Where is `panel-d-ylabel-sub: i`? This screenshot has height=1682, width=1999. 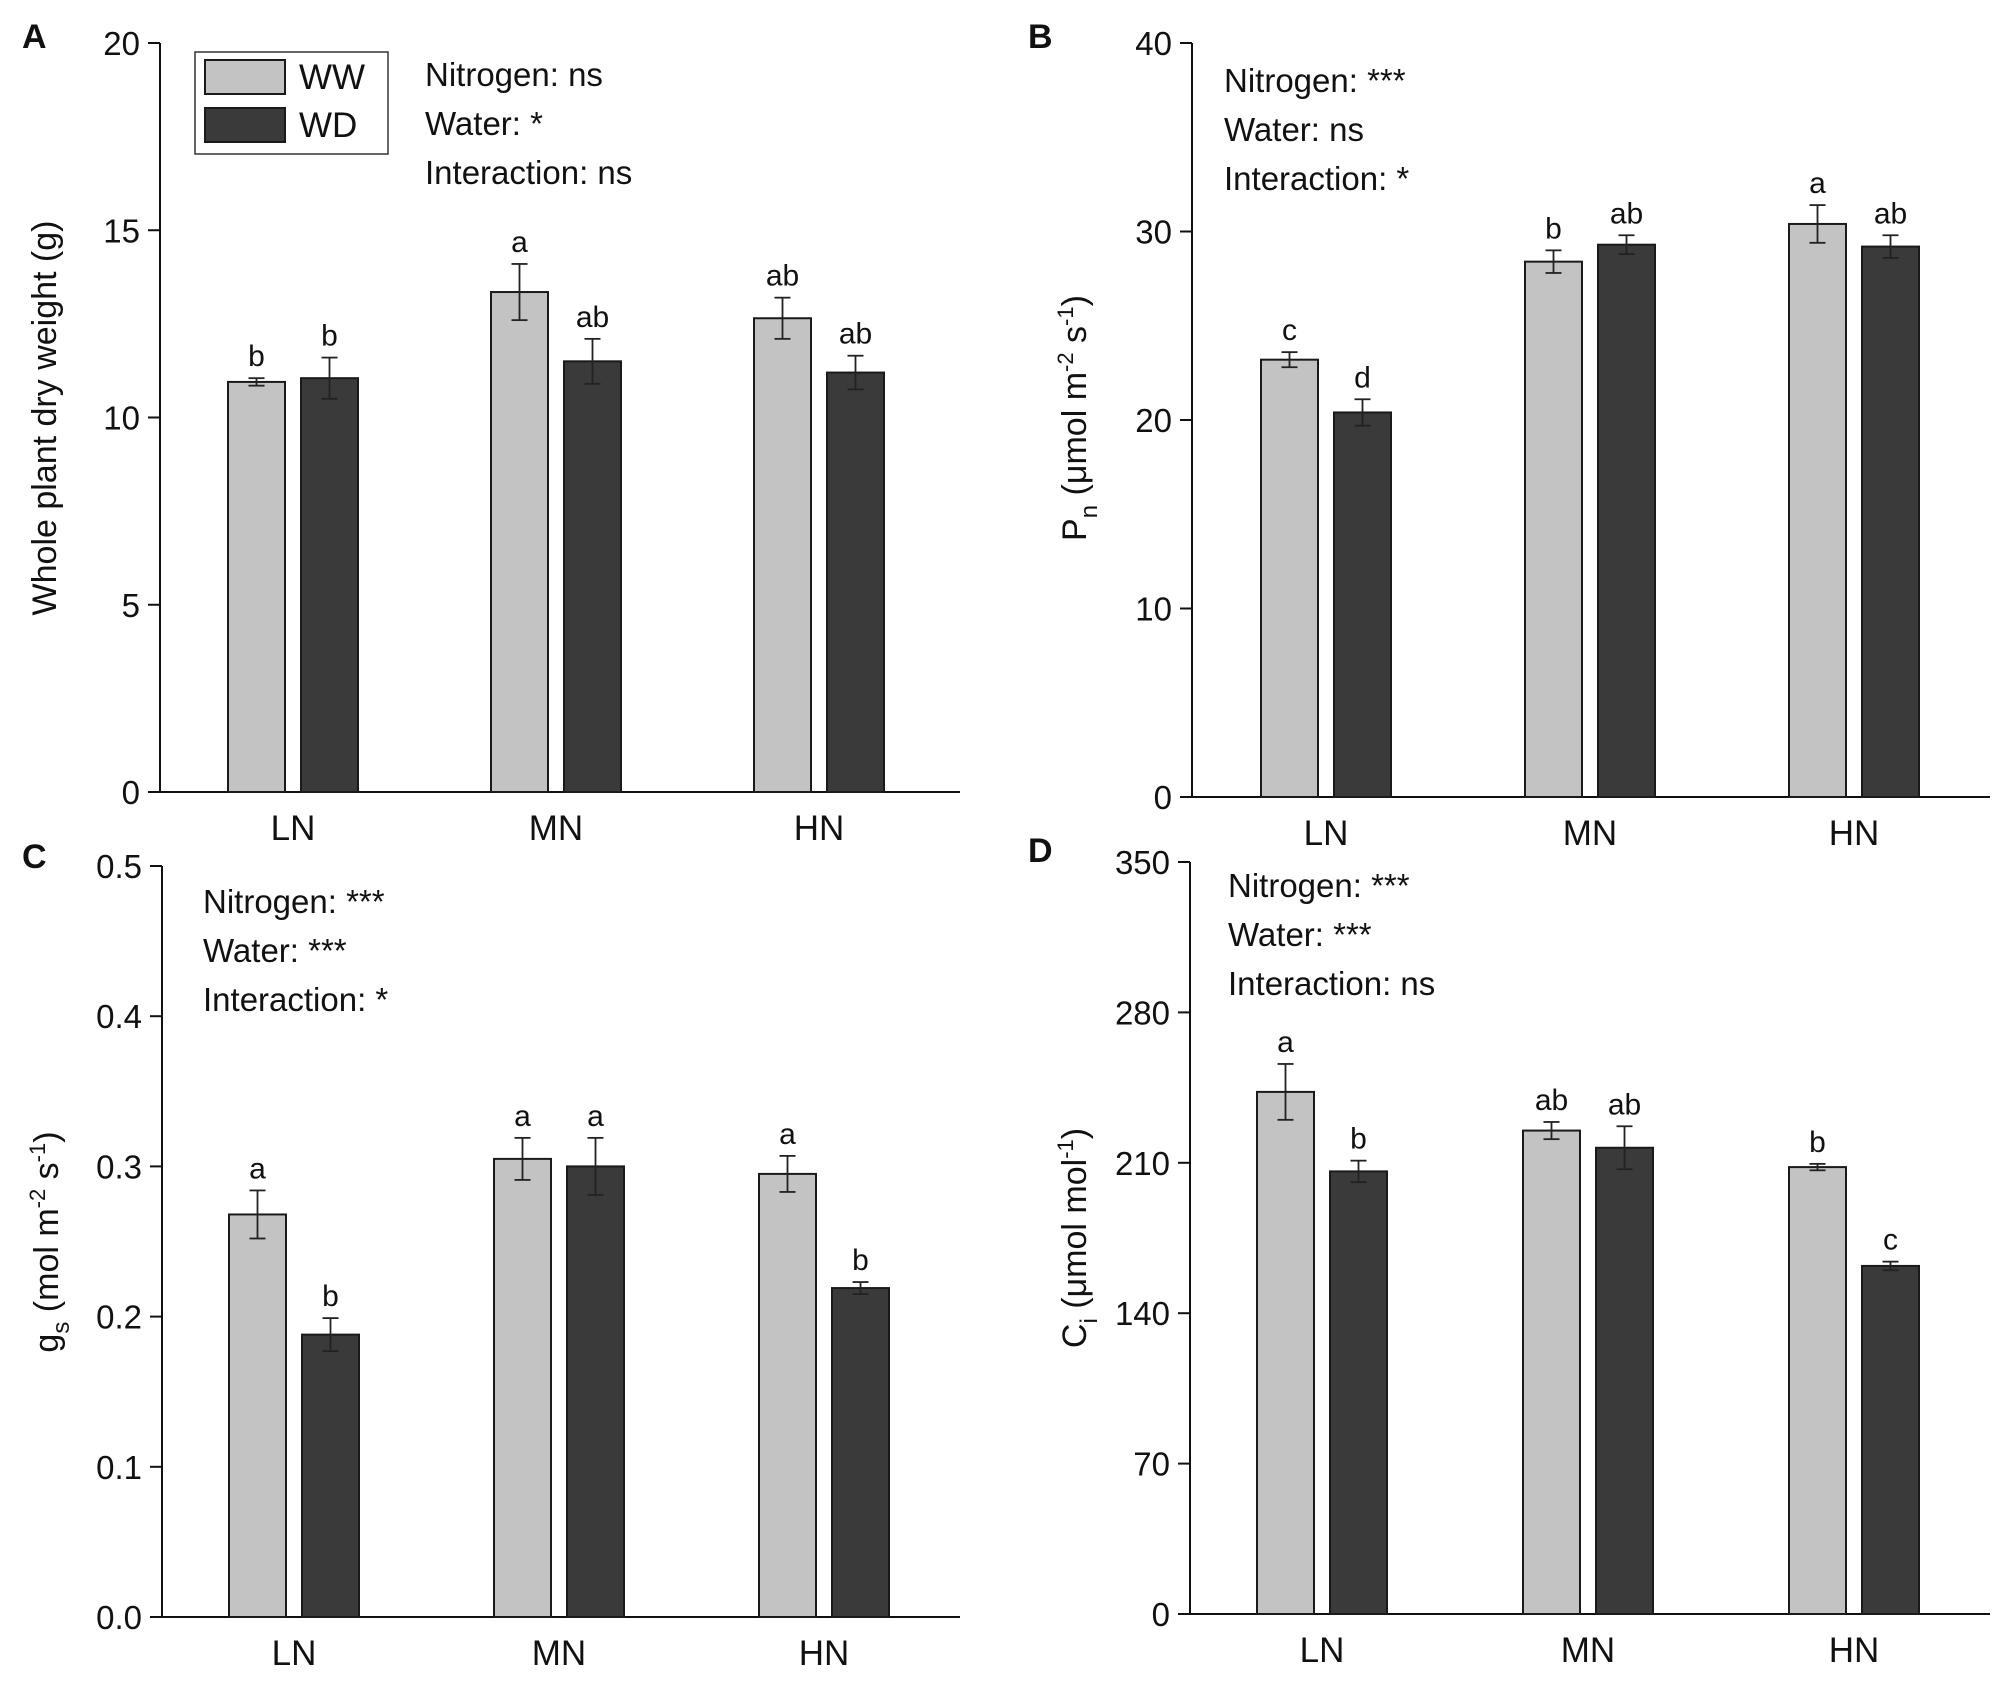 panel-d-ylabel-sub: i is located at coordinates (1089, 1320).